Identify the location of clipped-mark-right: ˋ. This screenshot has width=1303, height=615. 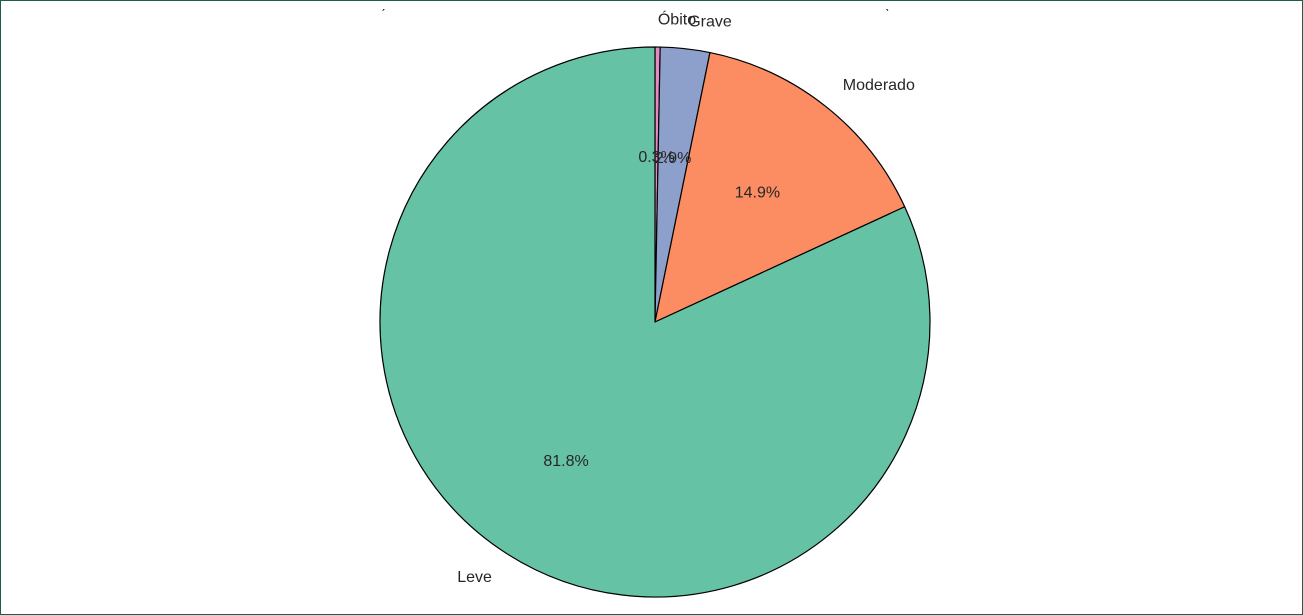
(887, 14).